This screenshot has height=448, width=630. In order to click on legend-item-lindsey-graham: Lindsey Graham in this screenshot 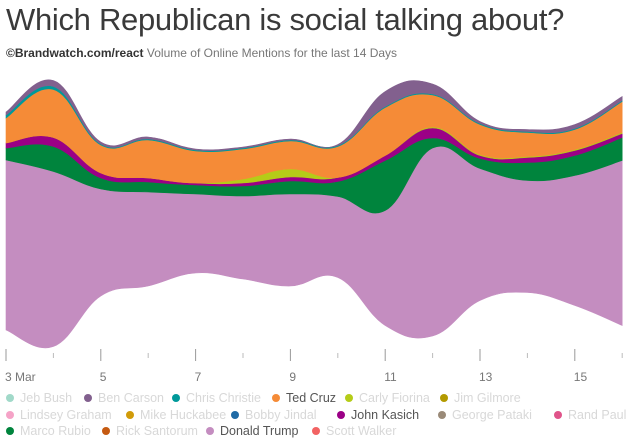, I will do `click(59, 415)`.